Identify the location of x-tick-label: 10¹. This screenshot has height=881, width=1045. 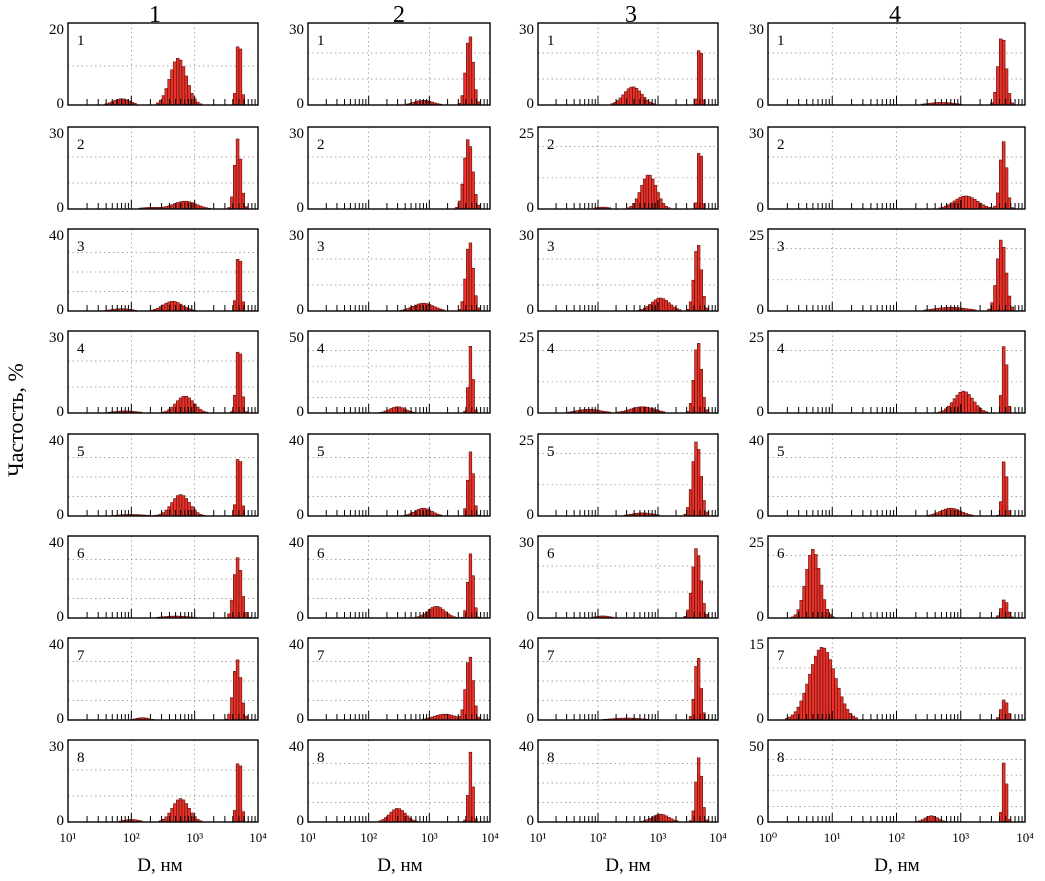
(832, 837).